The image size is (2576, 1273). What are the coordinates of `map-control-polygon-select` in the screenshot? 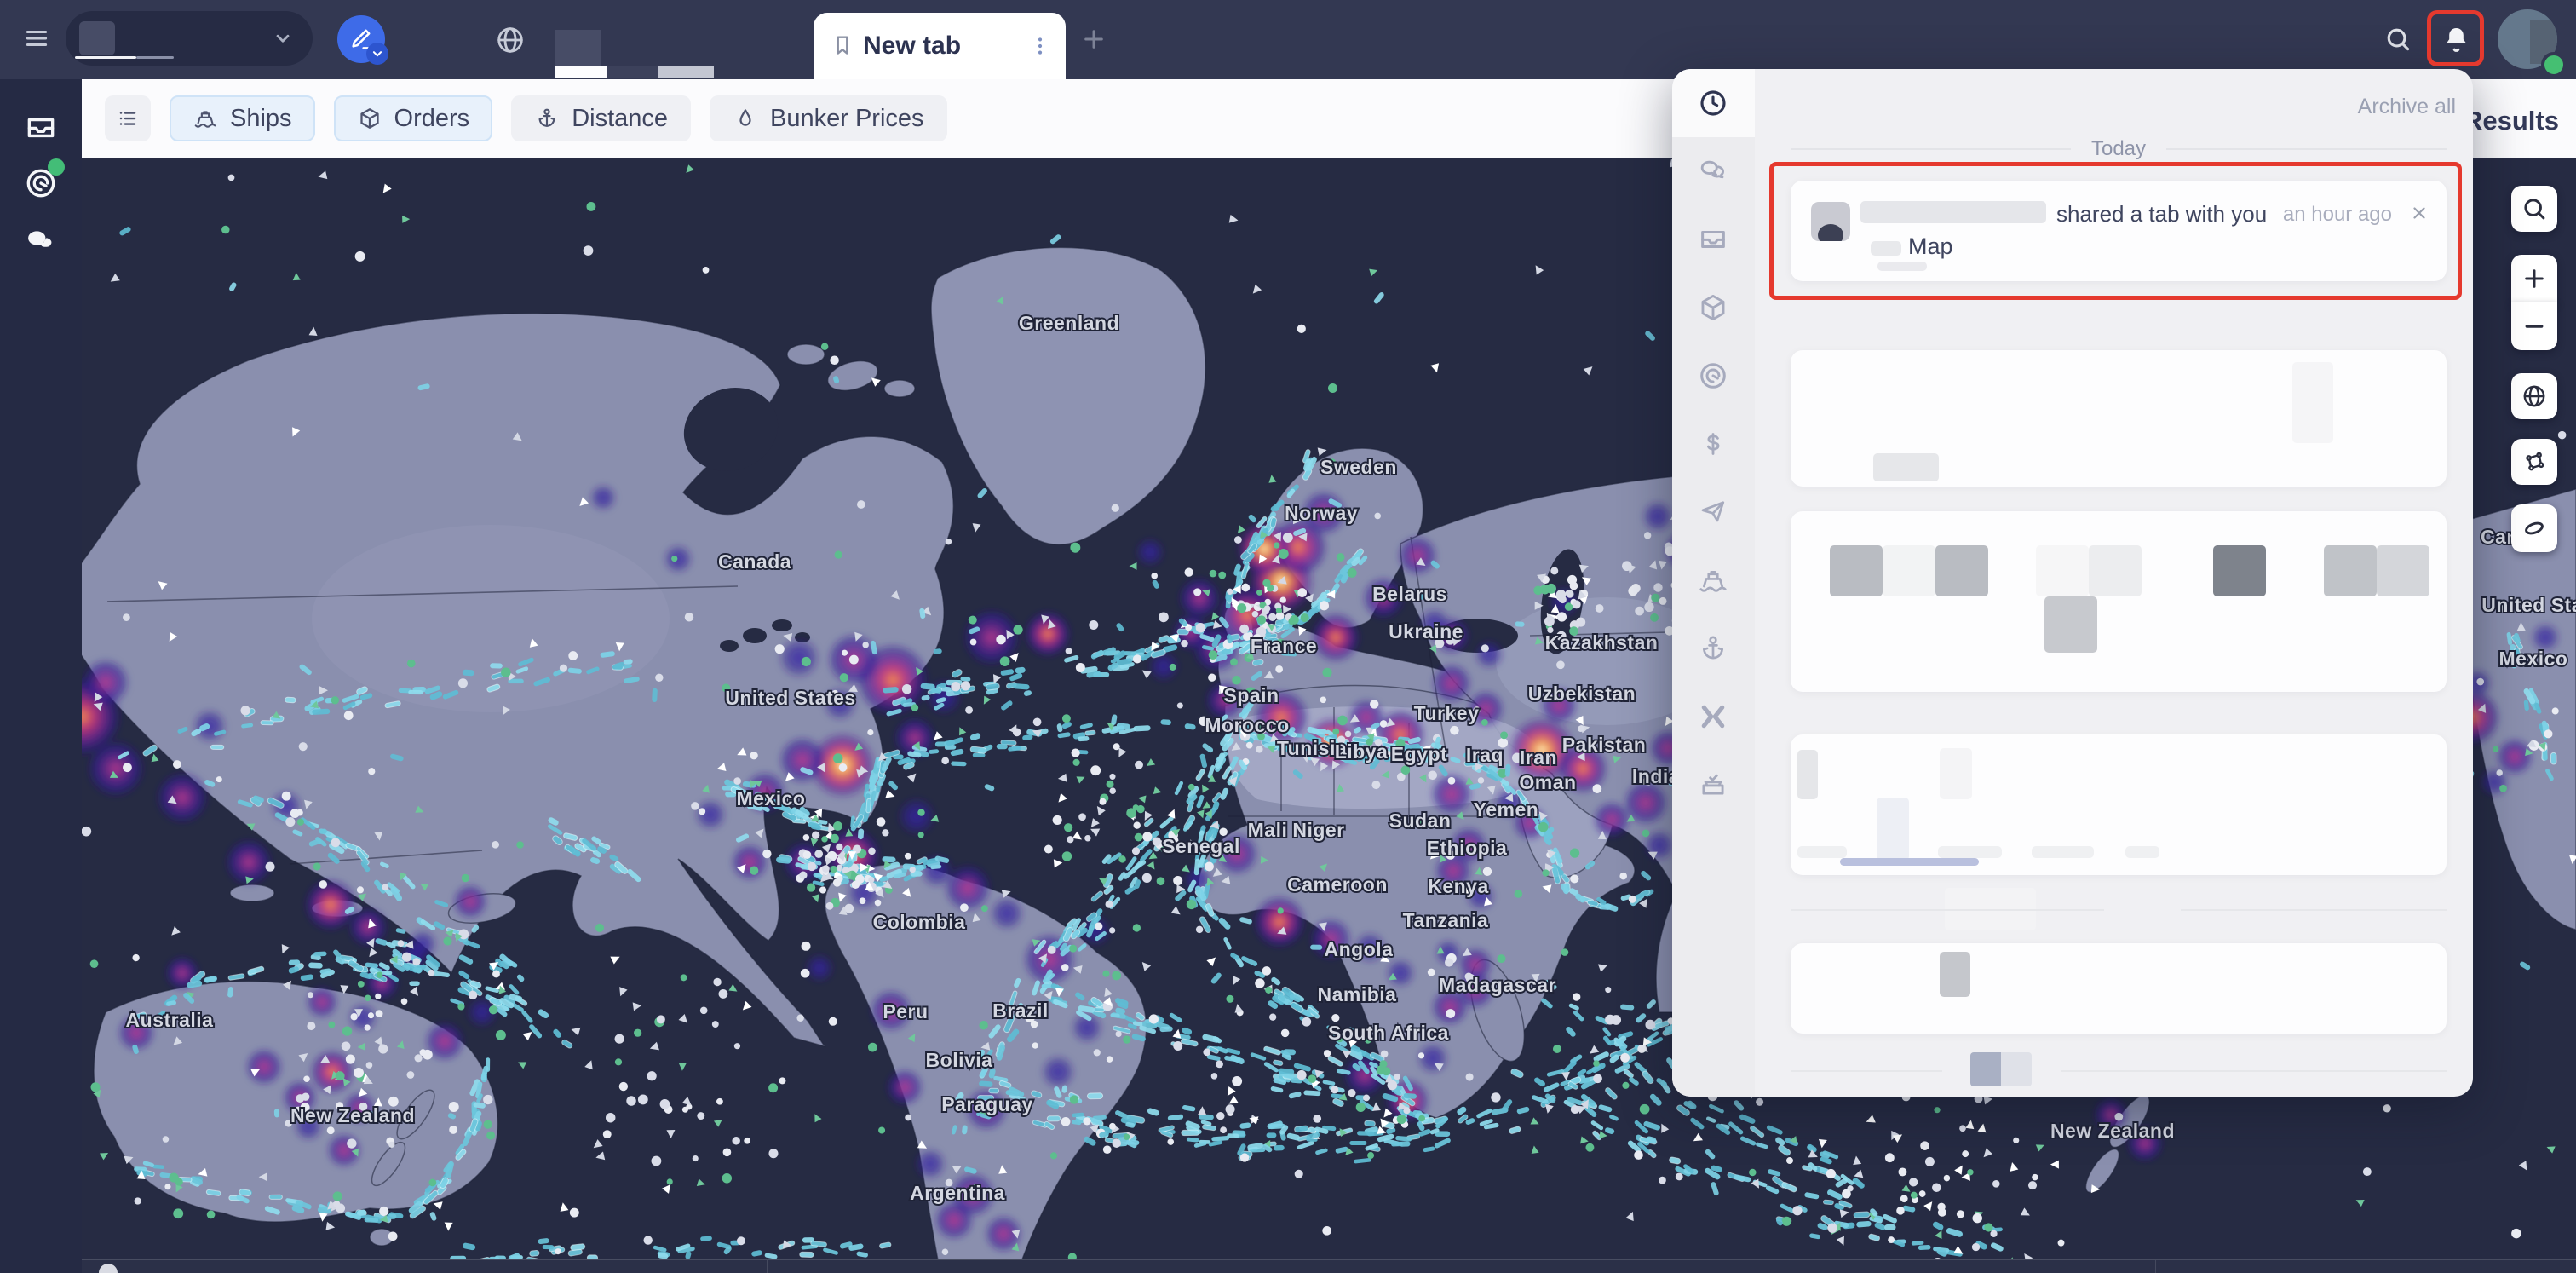 It's located at (2534, 462).